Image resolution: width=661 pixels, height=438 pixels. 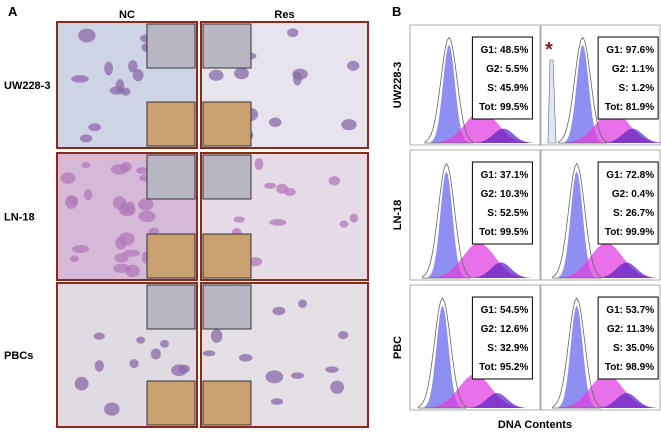 I want to click on stats-line: S: 45.9%, so click(x=507, y=88).